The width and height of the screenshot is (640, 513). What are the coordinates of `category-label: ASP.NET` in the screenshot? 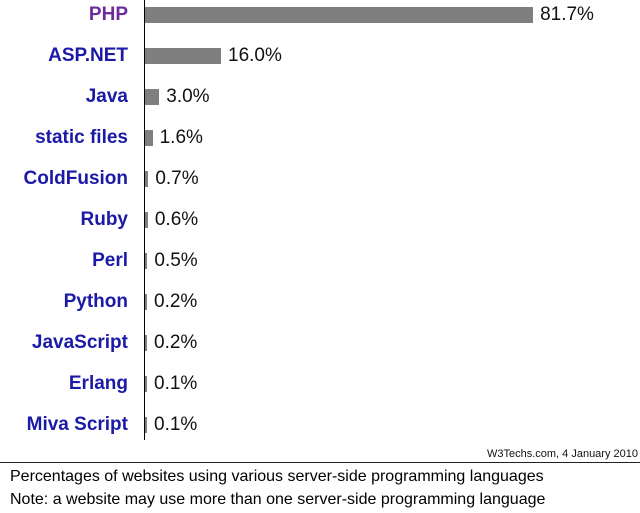 It's located at (88, 55).